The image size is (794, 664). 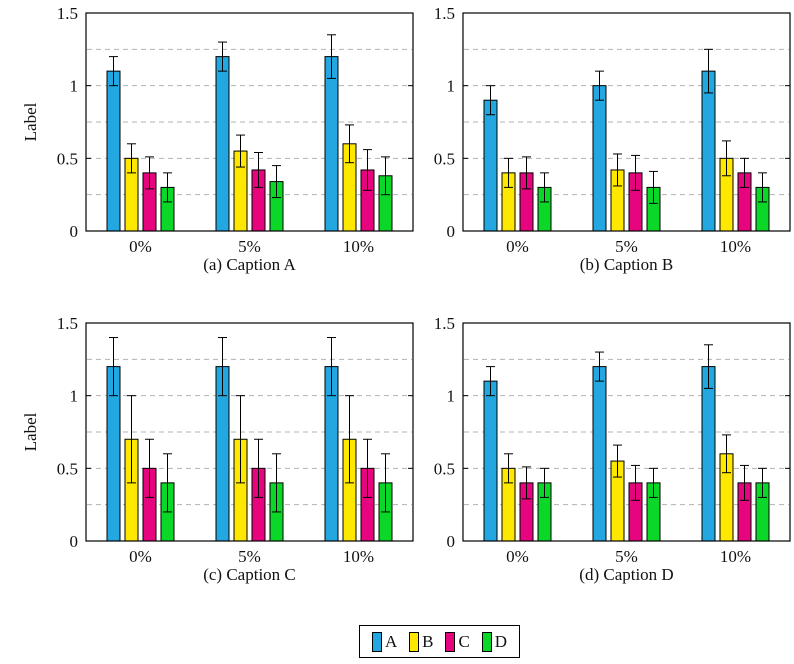 What do you see at coordinates (376, 641) in the screenshot?
I see `legend-swatch-a` at bounding box center [376, 641].